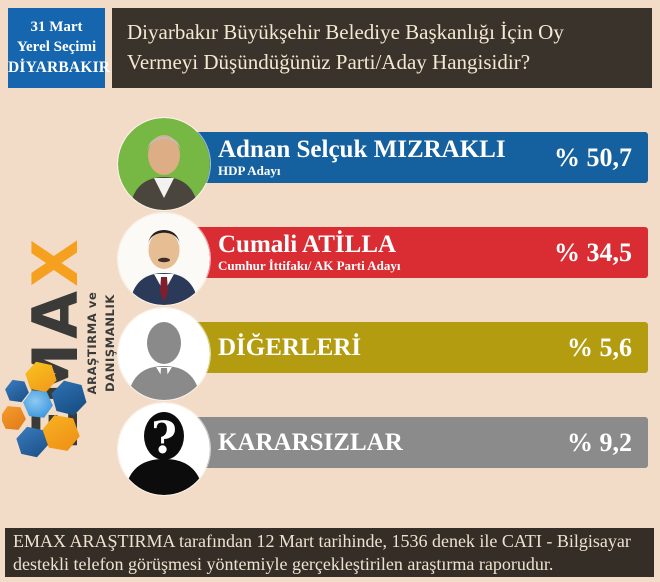 The width and height of the screenshot is (660, 582). Describe the element at coordinates (599, 442) in the screenshot. I see `result-value: % 9,2` at that location.